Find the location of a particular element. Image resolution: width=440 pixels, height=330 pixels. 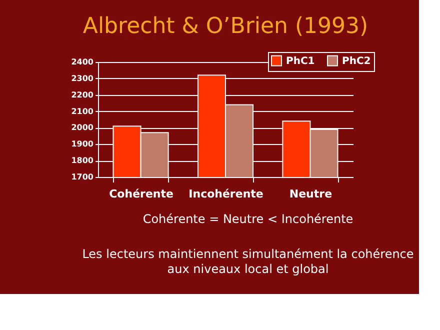

y-tick-label: 2400 is located at coordinates (82, 62).